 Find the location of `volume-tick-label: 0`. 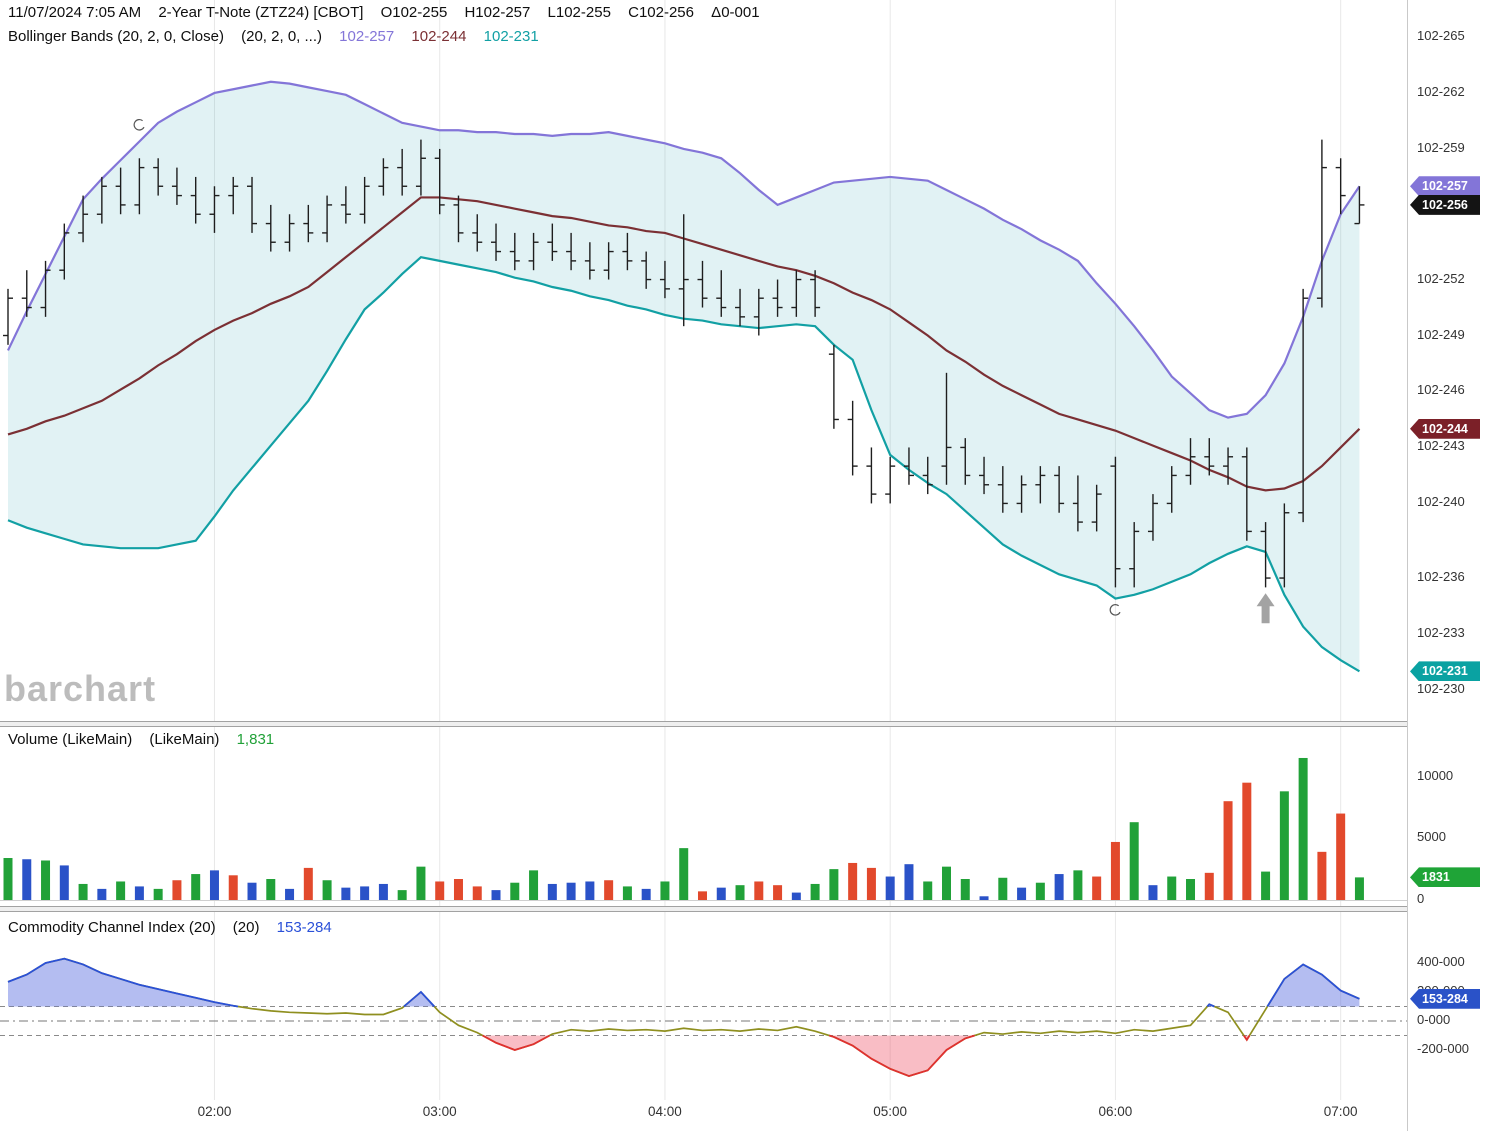

volume-tick-label: 0 is located at coordinates (1421, 898).